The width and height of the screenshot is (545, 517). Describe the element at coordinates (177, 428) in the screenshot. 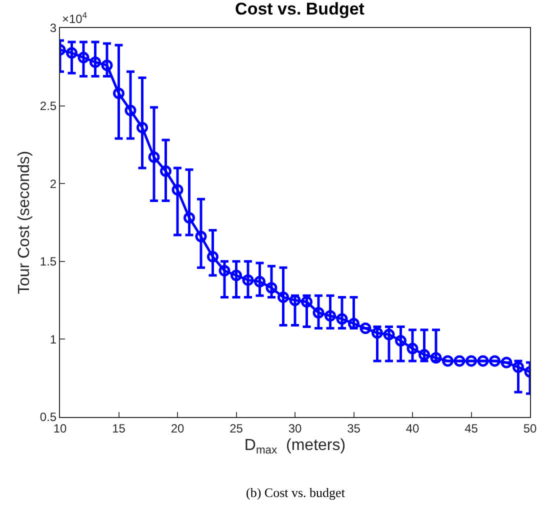

I see `x-tick-label: 20` at that location.